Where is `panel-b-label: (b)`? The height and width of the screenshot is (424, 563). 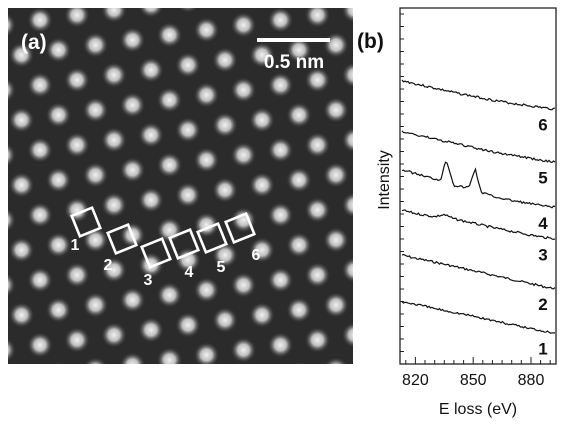
panel-b-label: (b) is located at coordinates (370, 41).